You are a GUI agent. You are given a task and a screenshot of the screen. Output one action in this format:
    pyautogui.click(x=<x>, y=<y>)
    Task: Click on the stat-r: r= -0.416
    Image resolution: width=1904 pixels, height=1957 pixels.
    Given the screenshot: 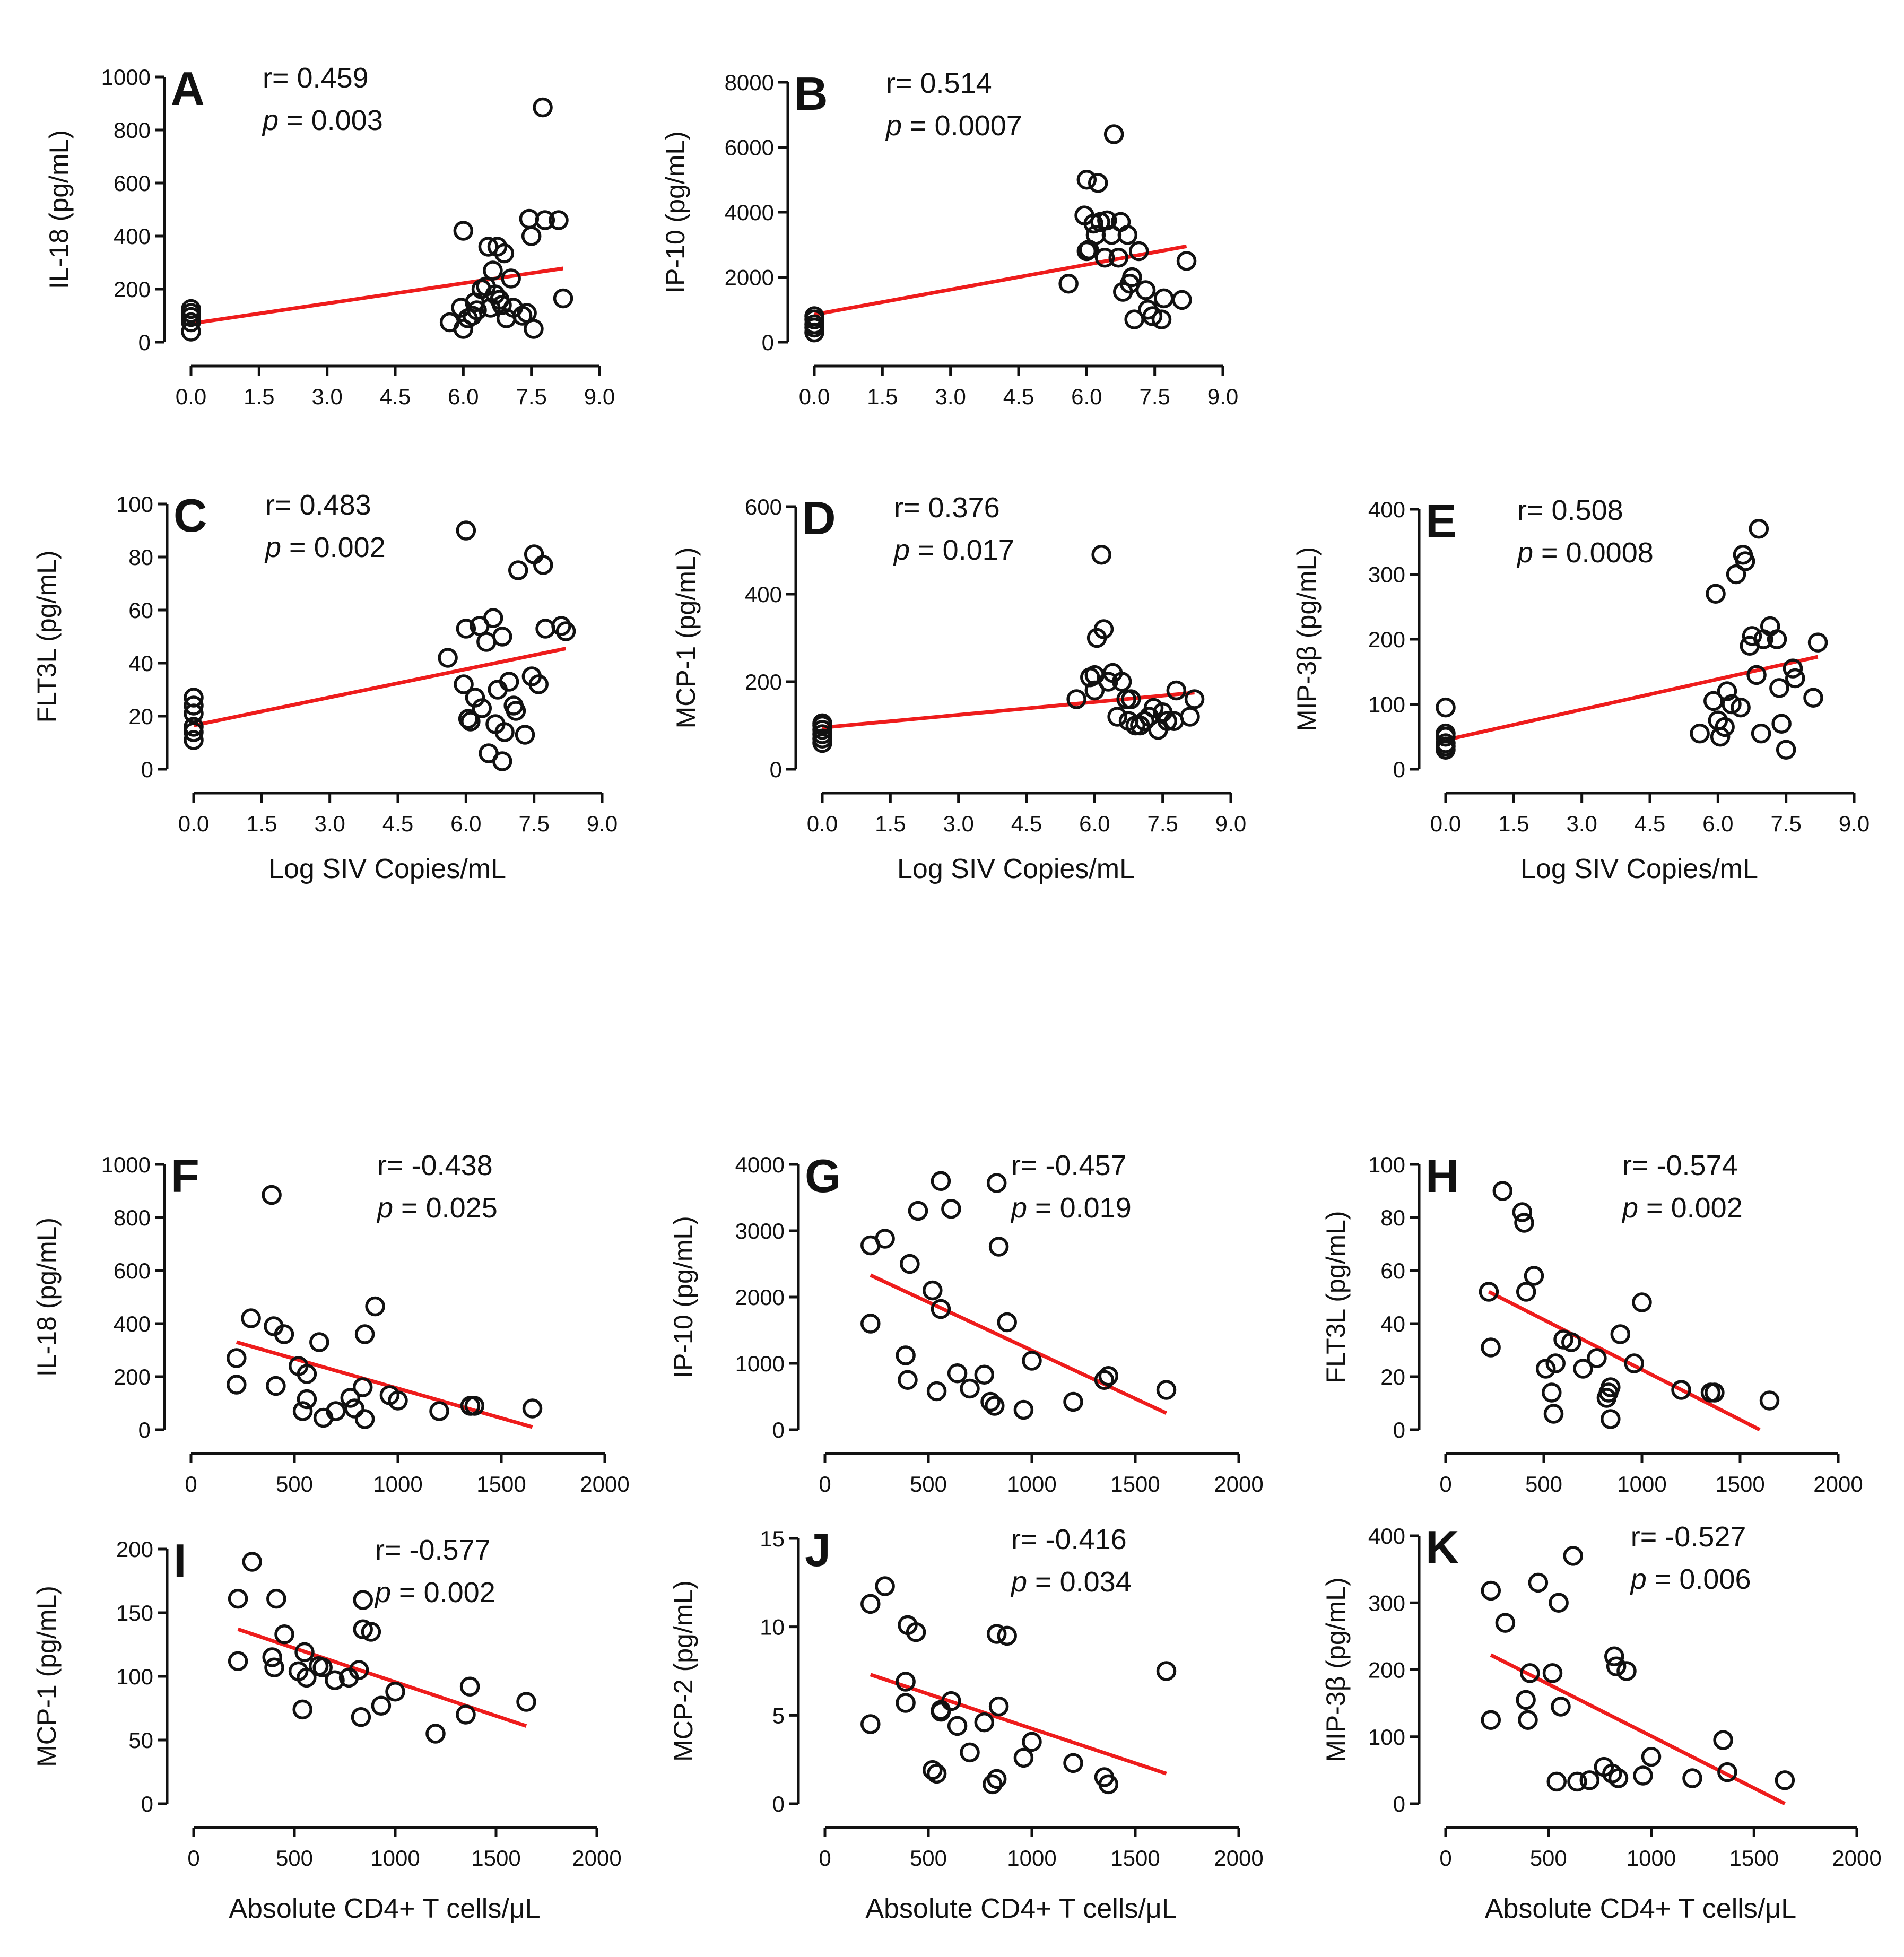 What is the action you would take?
    pyautogui.click(x=1069, y=1539)
    